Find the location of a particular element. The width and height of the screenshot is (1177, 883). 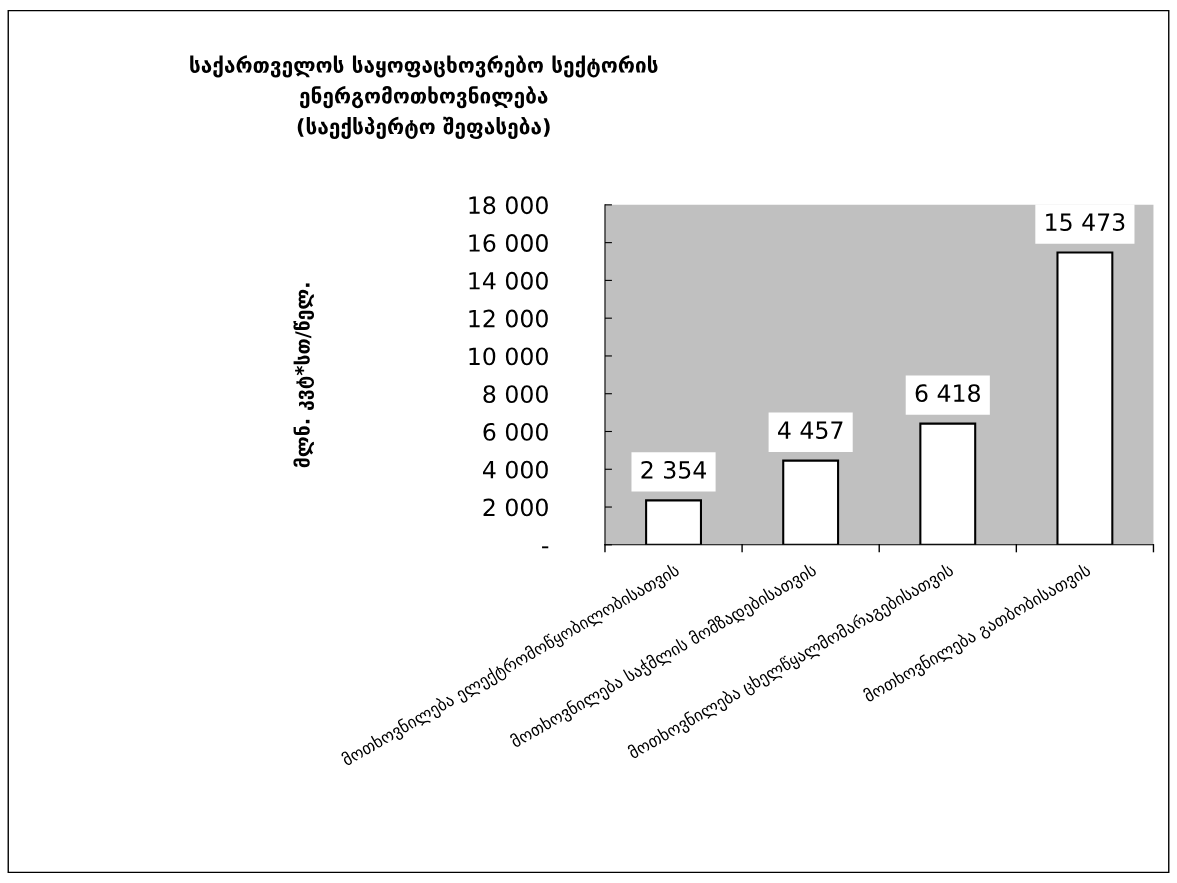

data-label: 15 473 is located at coordinates (1085, 222).